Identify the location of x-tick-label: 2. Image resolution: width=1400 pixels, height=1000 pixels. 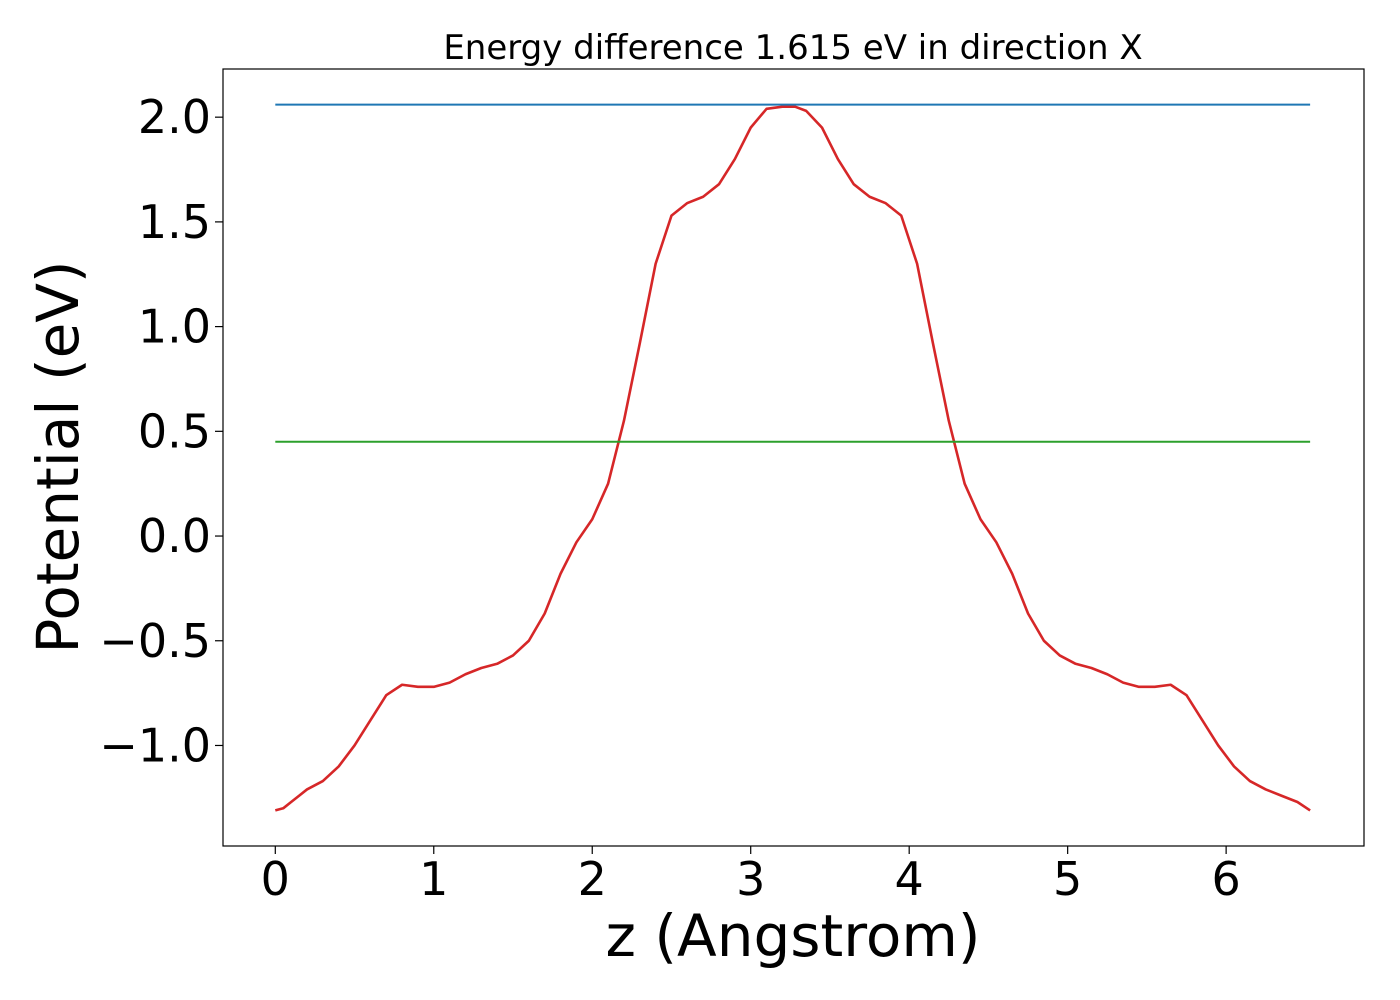
(592, 879).